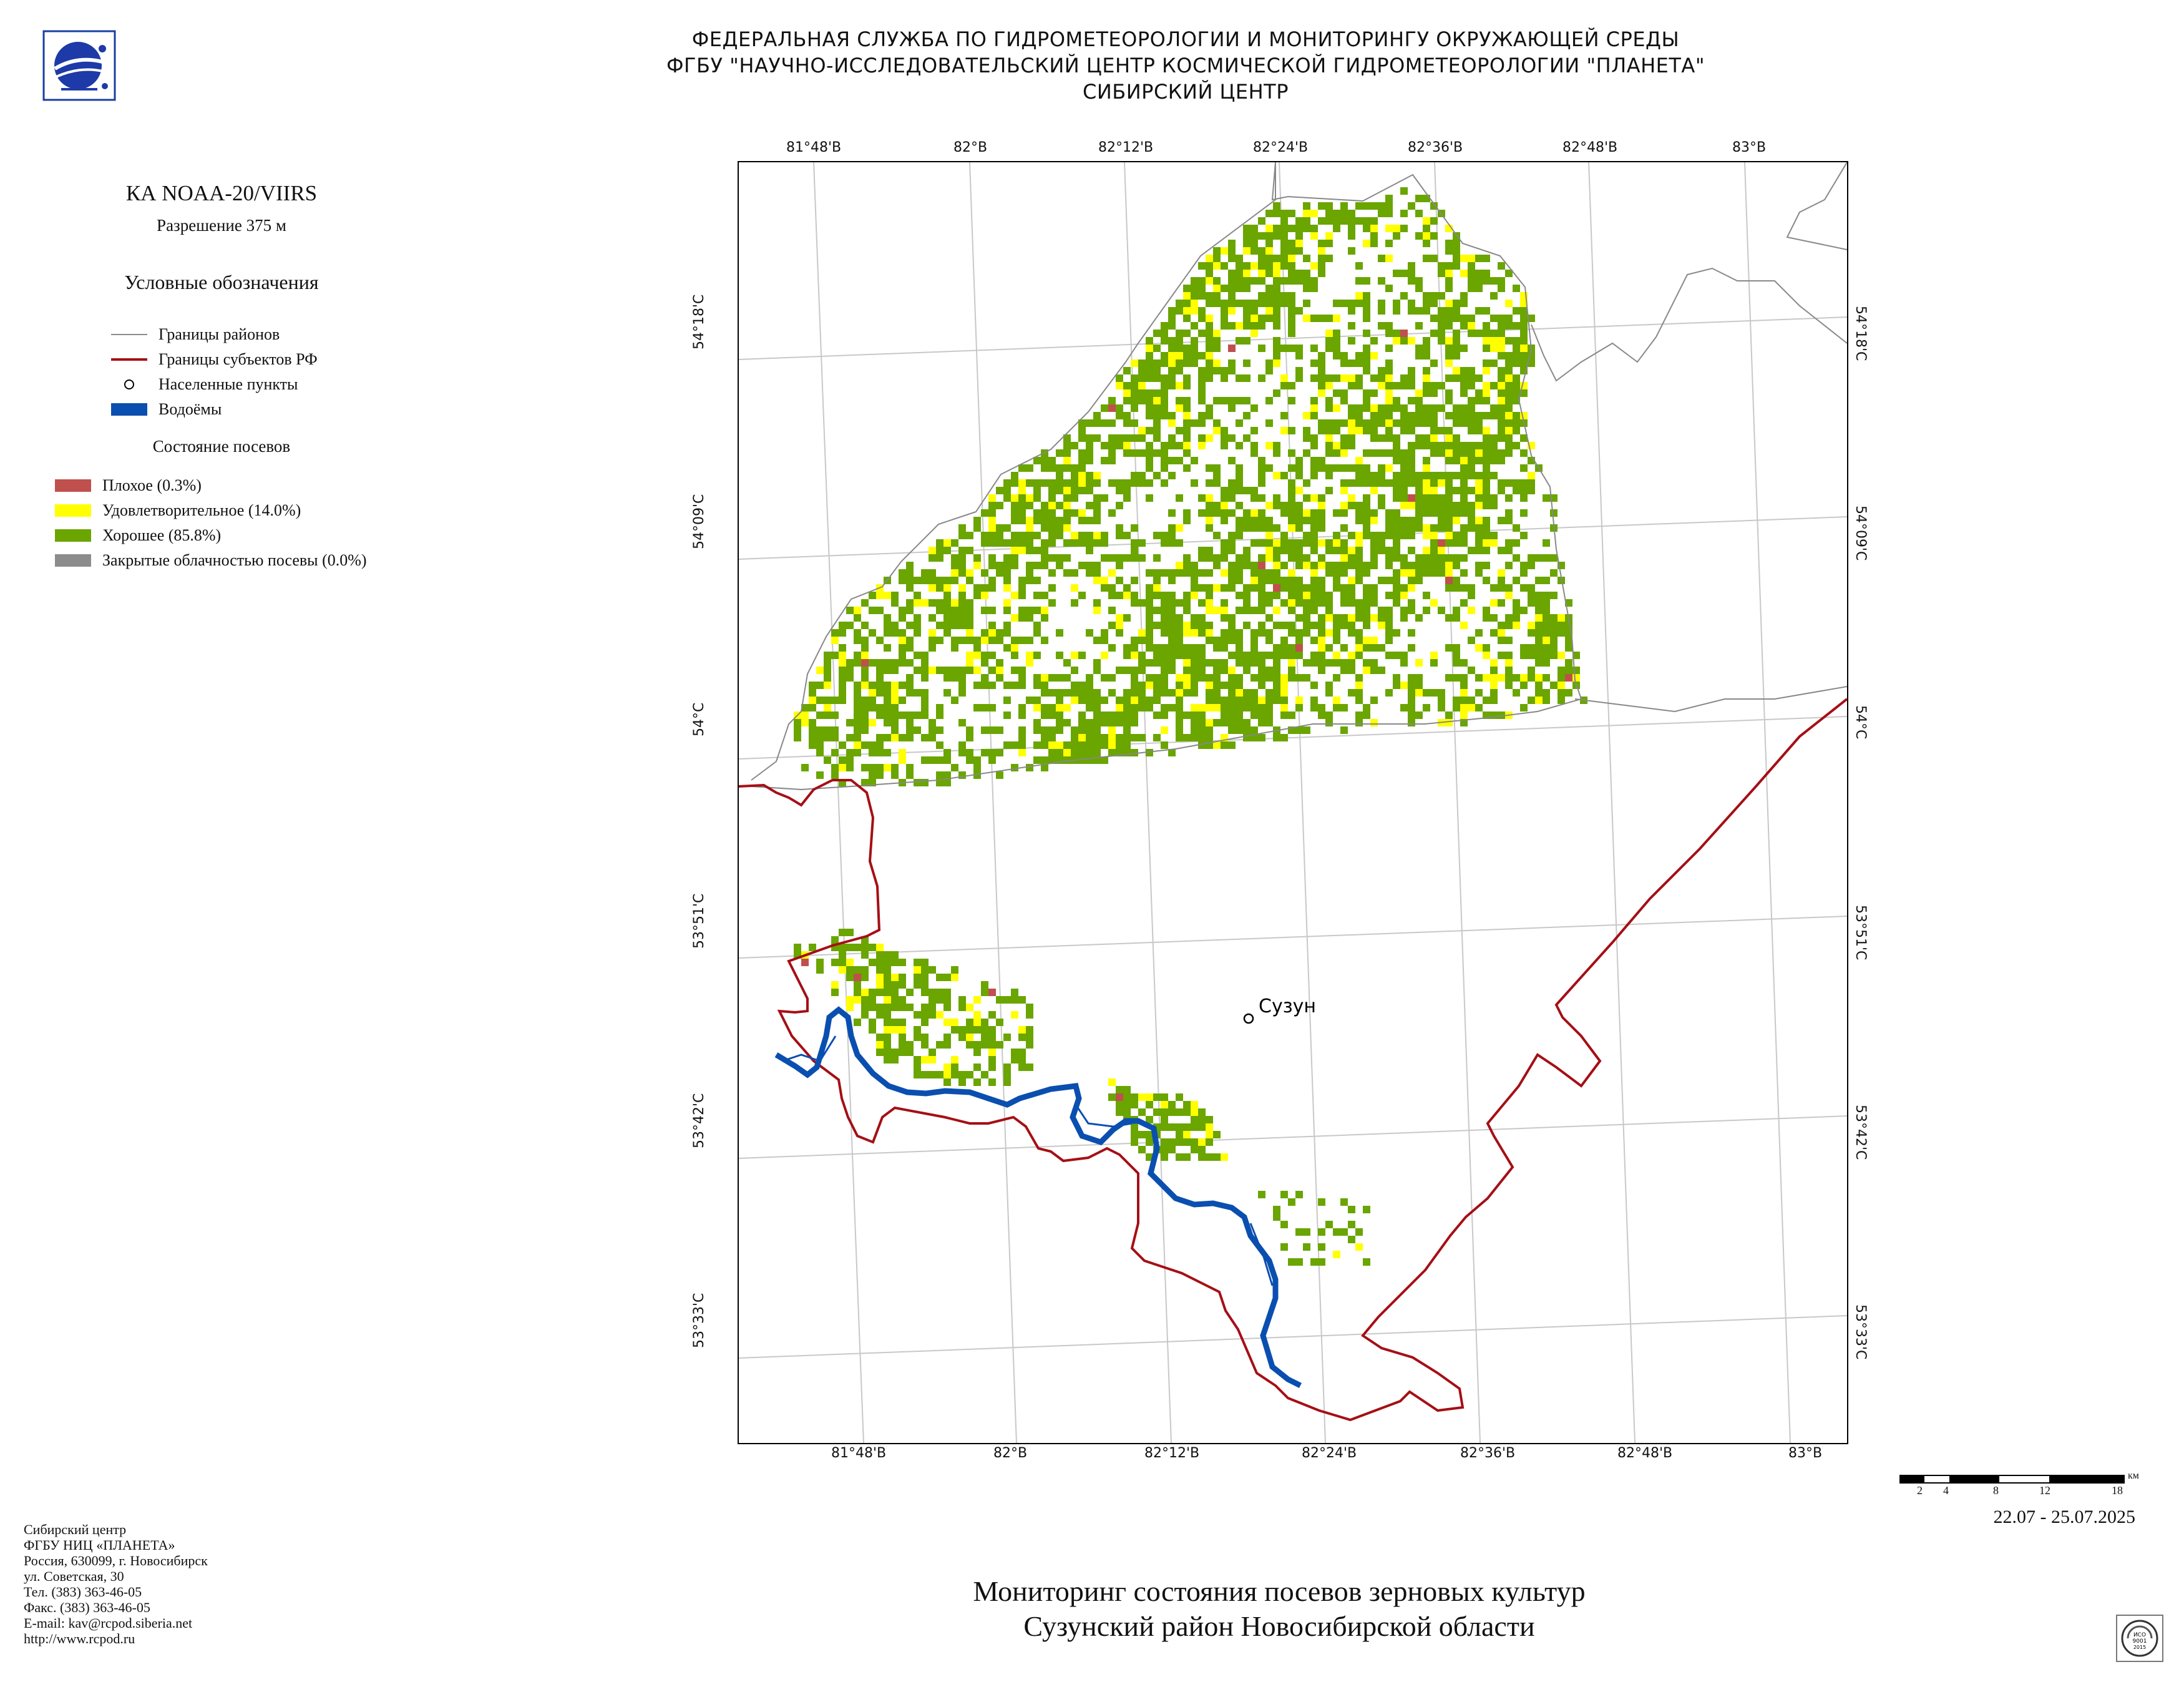 This screenshot has width=2184, height=1682. What do you see at coordinates (87, 1607) in the screenshot?
I see `contact-line: Факс. (383) 363-46-05` at bounding box center [87, 1607].